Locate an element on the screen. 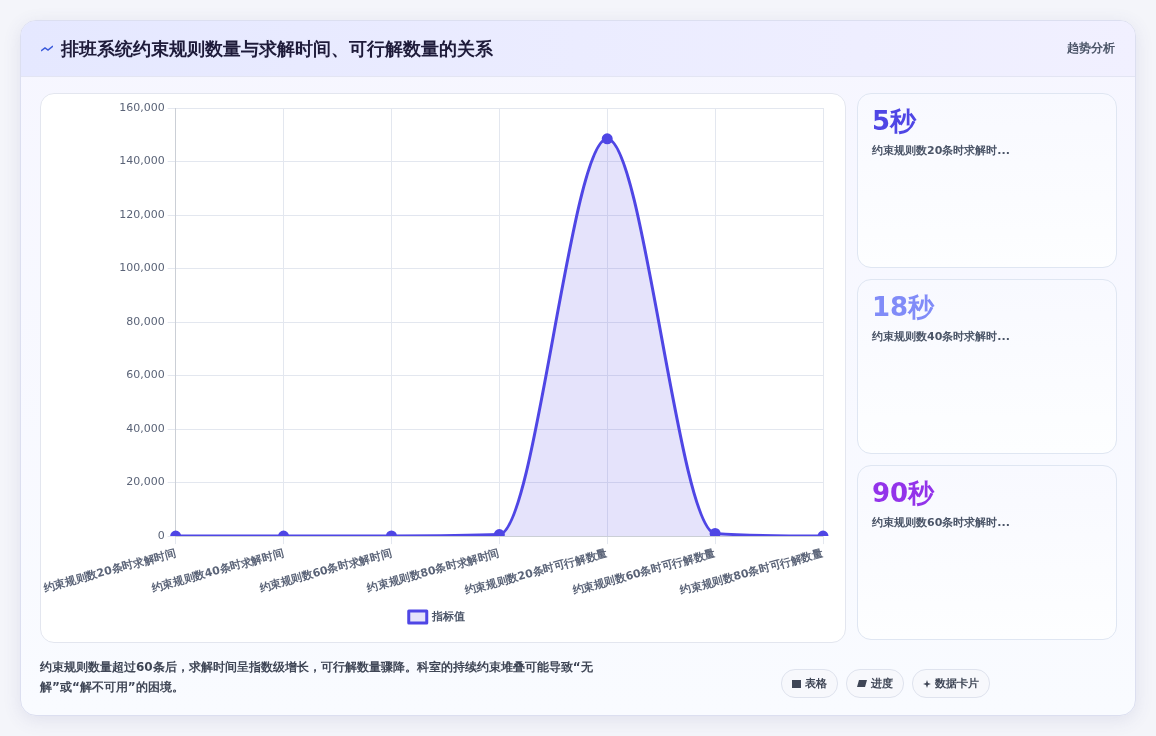  text: 90秒 is located at coordinates (904, 493).